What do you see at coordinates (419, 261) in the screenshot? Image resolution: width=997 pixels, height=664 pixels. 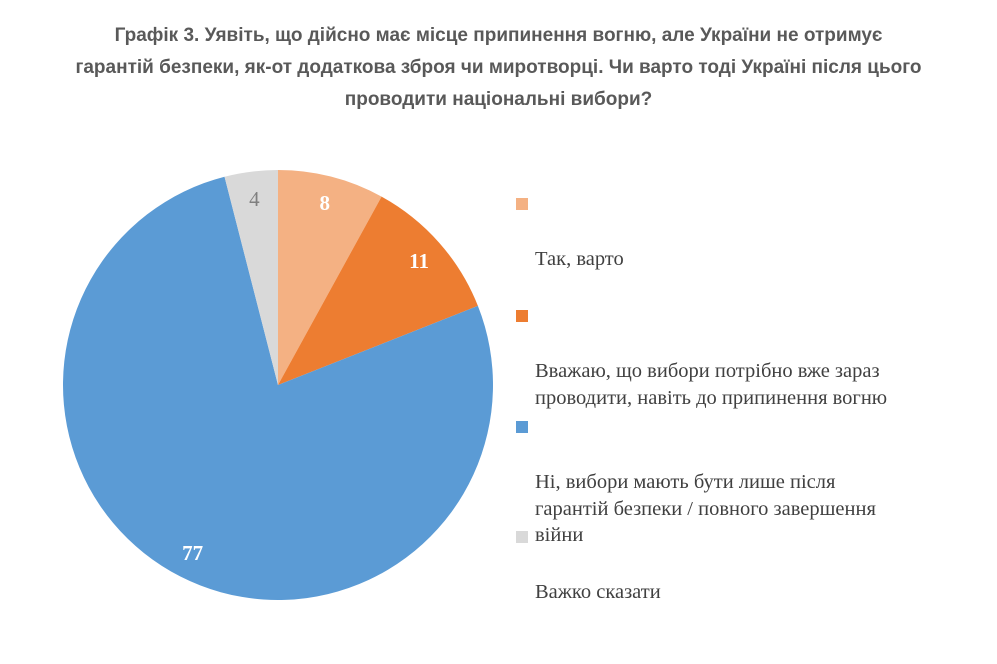 I see `pie-value-label: 11` at bounding box center [419, 261].